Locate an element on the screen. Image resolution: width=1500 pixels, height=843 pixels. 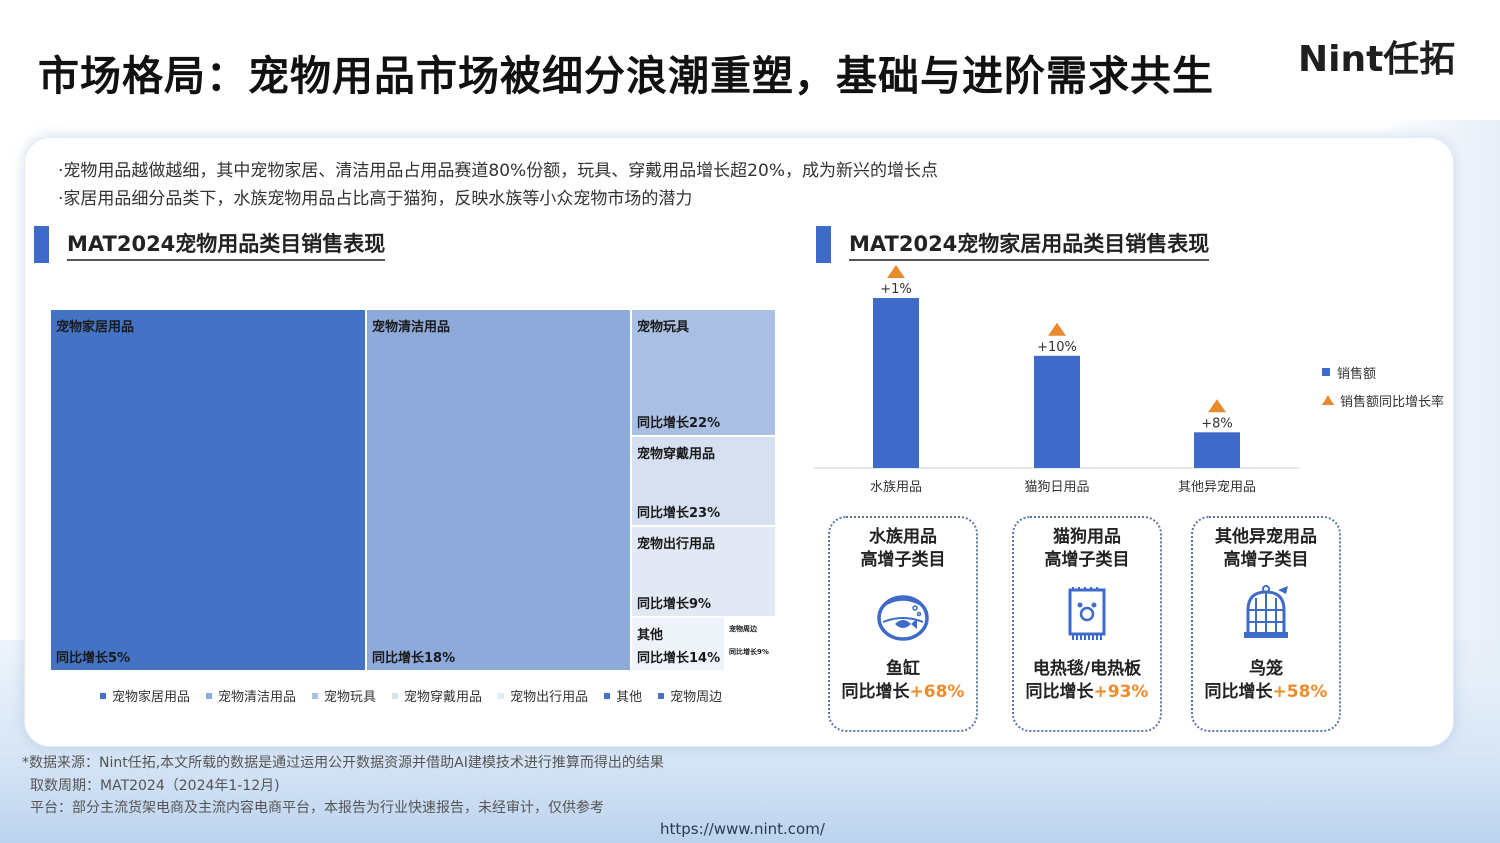
legend-item: 宠物周边 is located at coordinates (690, 695).